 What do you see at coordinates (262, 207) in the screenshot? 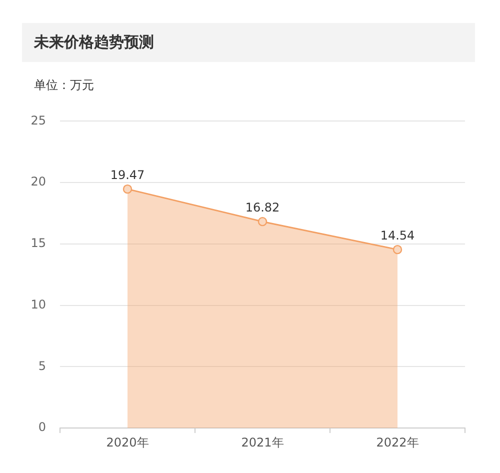
I see `data-label: 16.82` at bounding box center [262, 207].